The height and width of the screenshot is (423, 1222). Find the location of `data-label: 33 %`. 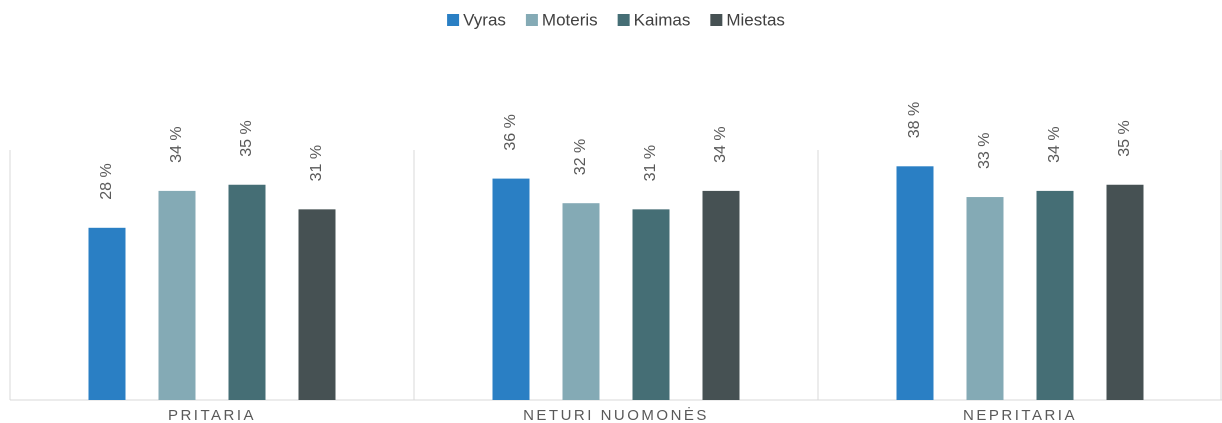

data-label: 33 % is located at coordinates (984, 151).